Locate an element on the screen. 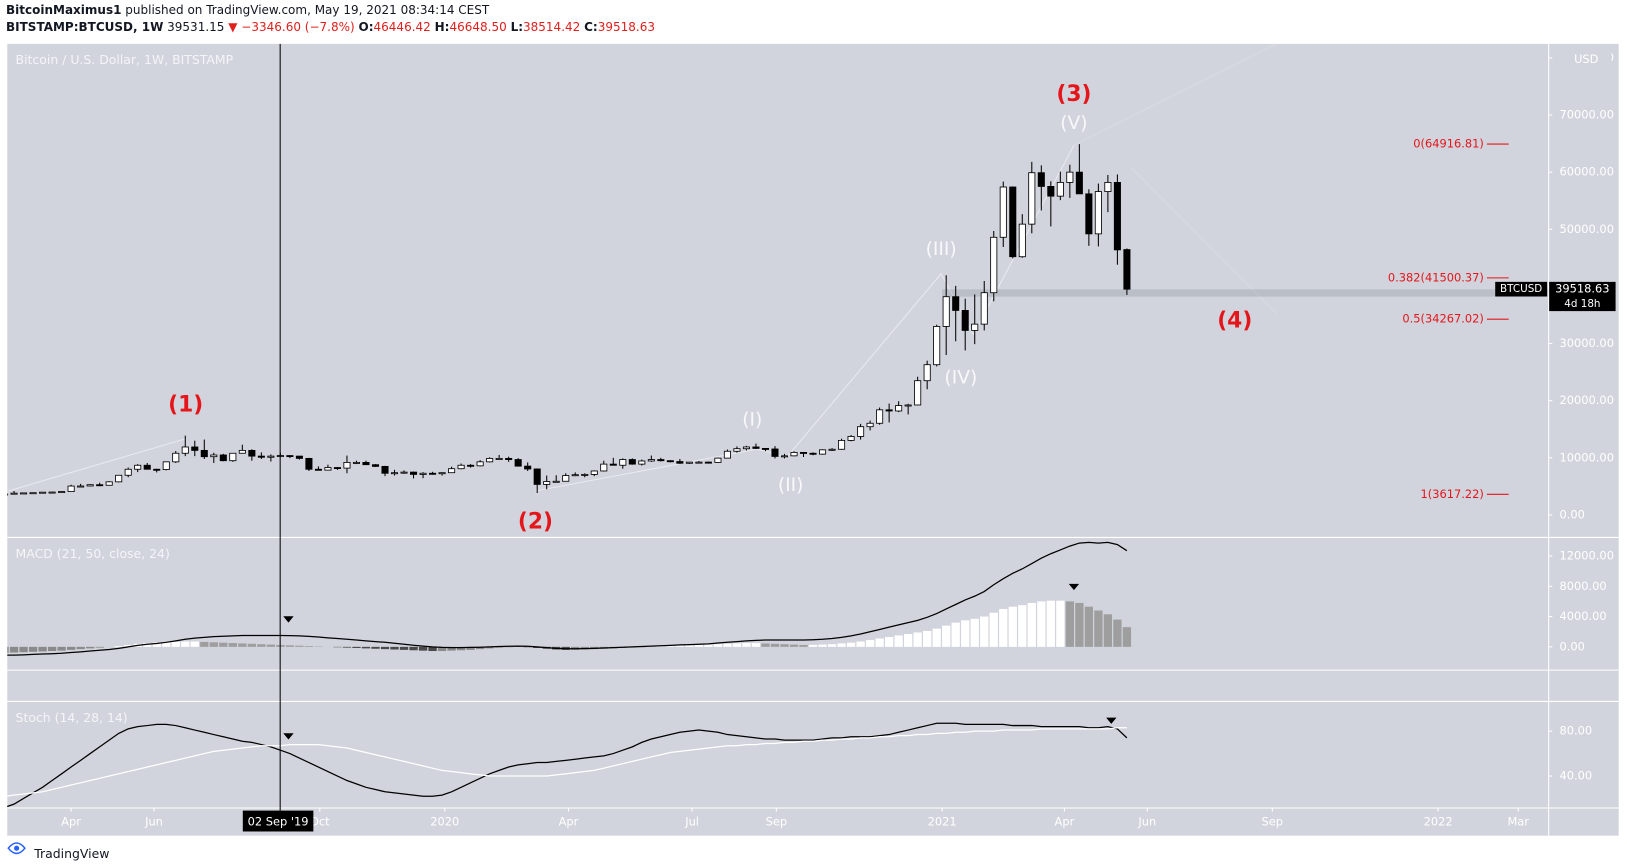  h-value: 46648.50 is located at coordinates (478, 27).